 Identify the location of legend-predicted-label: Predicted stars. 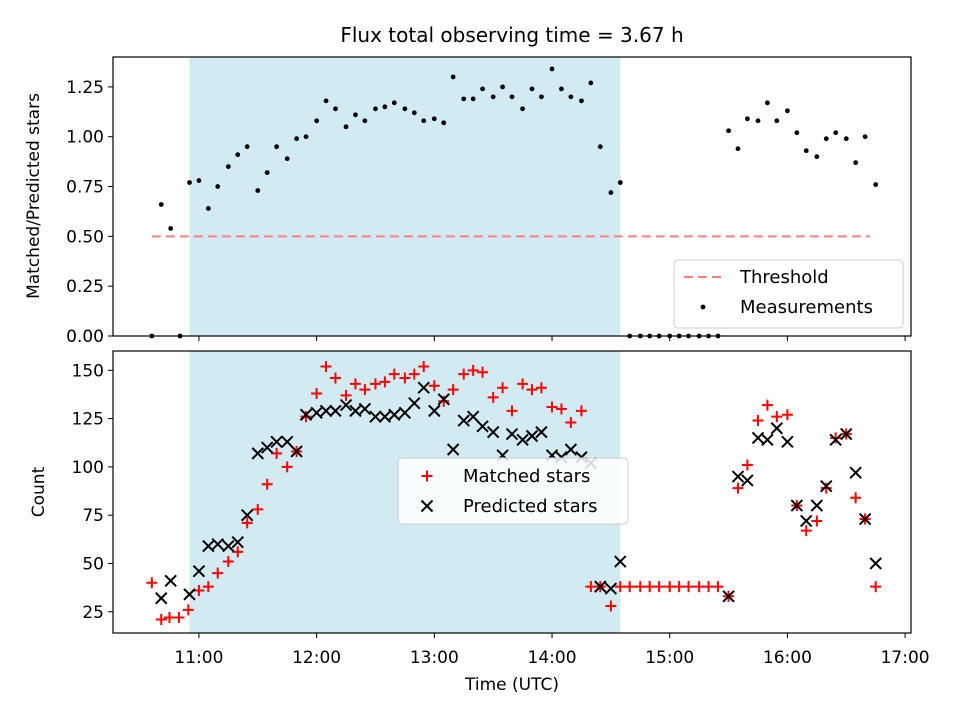
(530, 506).